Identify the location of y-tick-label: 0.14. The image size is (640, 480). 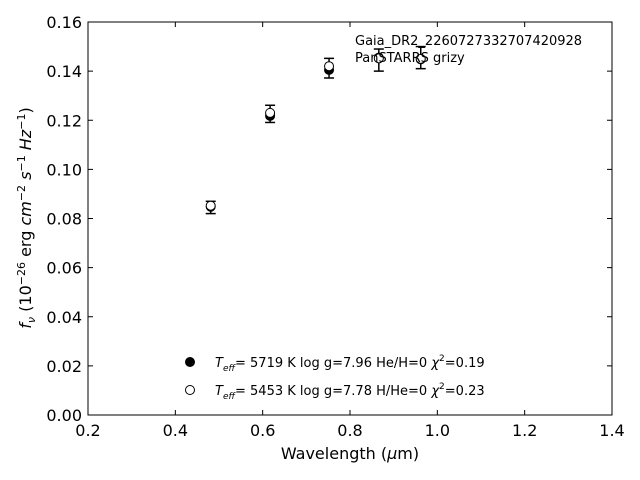
(64, 71).